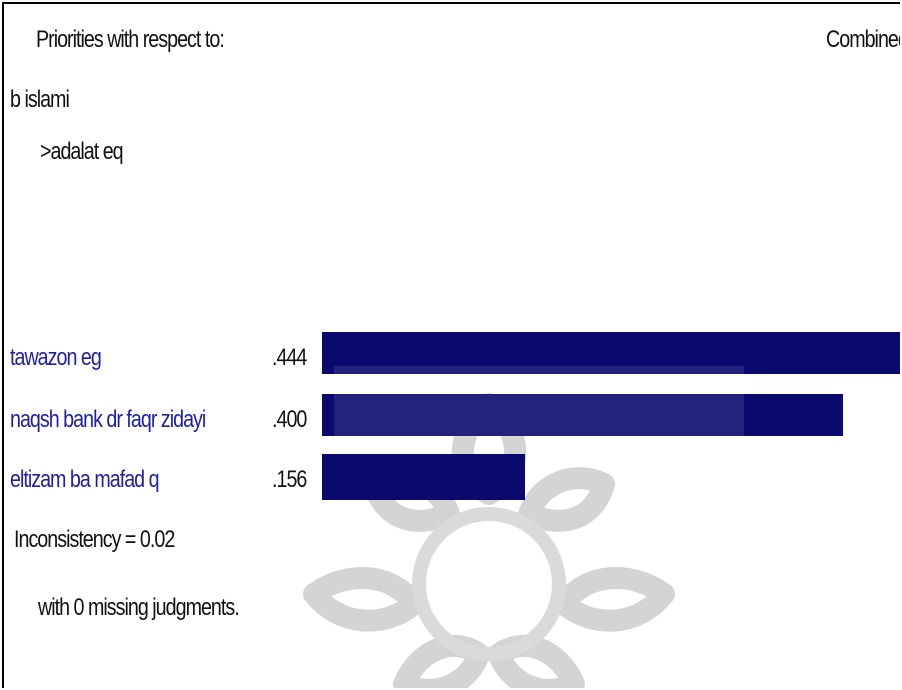  I want to click on priority-name: naqsh bank dr faqr zidayi, so click(108, 419).